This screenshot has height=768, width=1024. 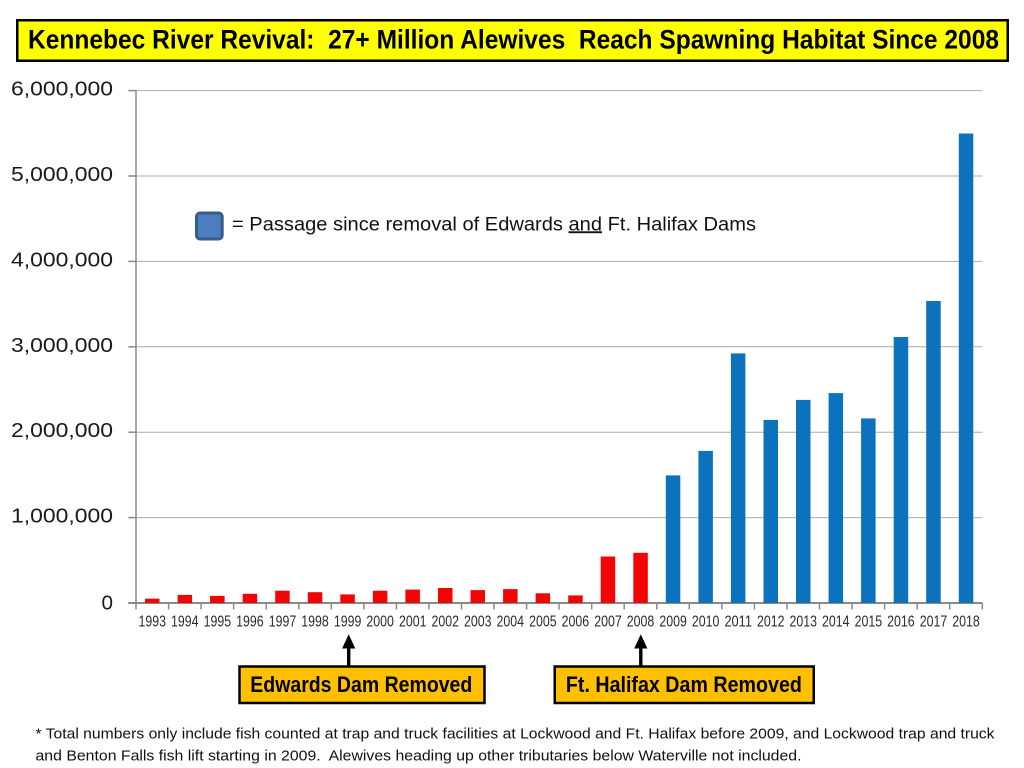 What do you see at coordinates (413, 622) in the screenshot?
I see `svg-text: 2001` at bounding box center [413, 622].